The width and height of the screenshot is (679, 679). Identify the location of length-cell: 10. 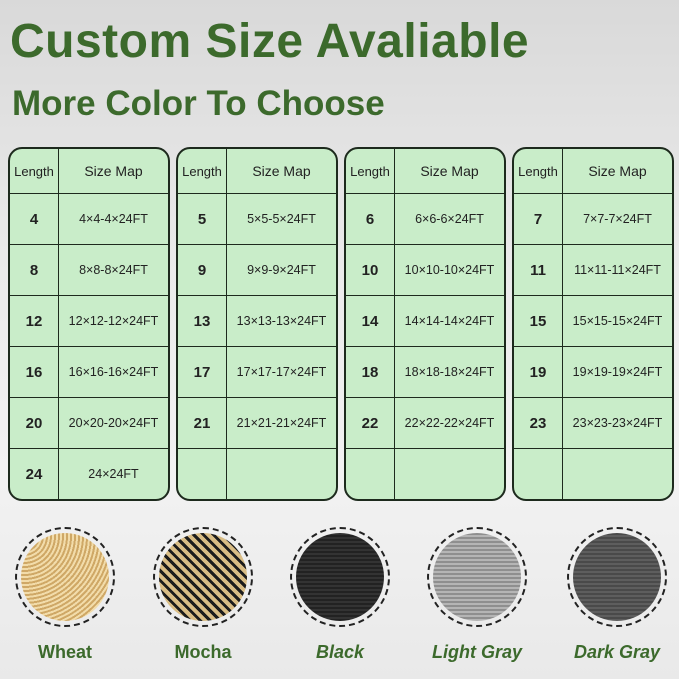
(370, 270).